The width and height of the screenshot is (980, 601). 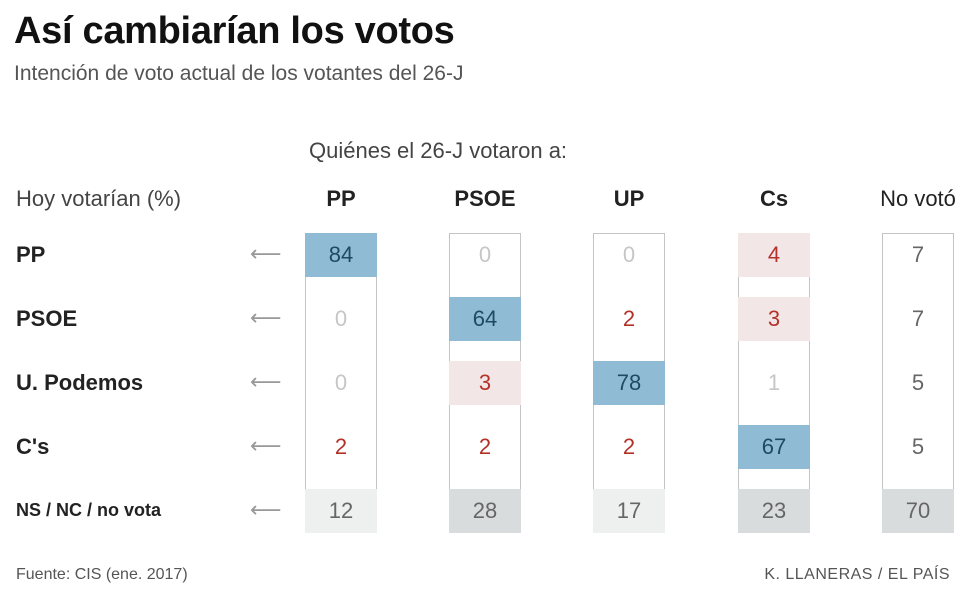 I want to click on row-label: U. Podemos, so click(x=80, y=382).